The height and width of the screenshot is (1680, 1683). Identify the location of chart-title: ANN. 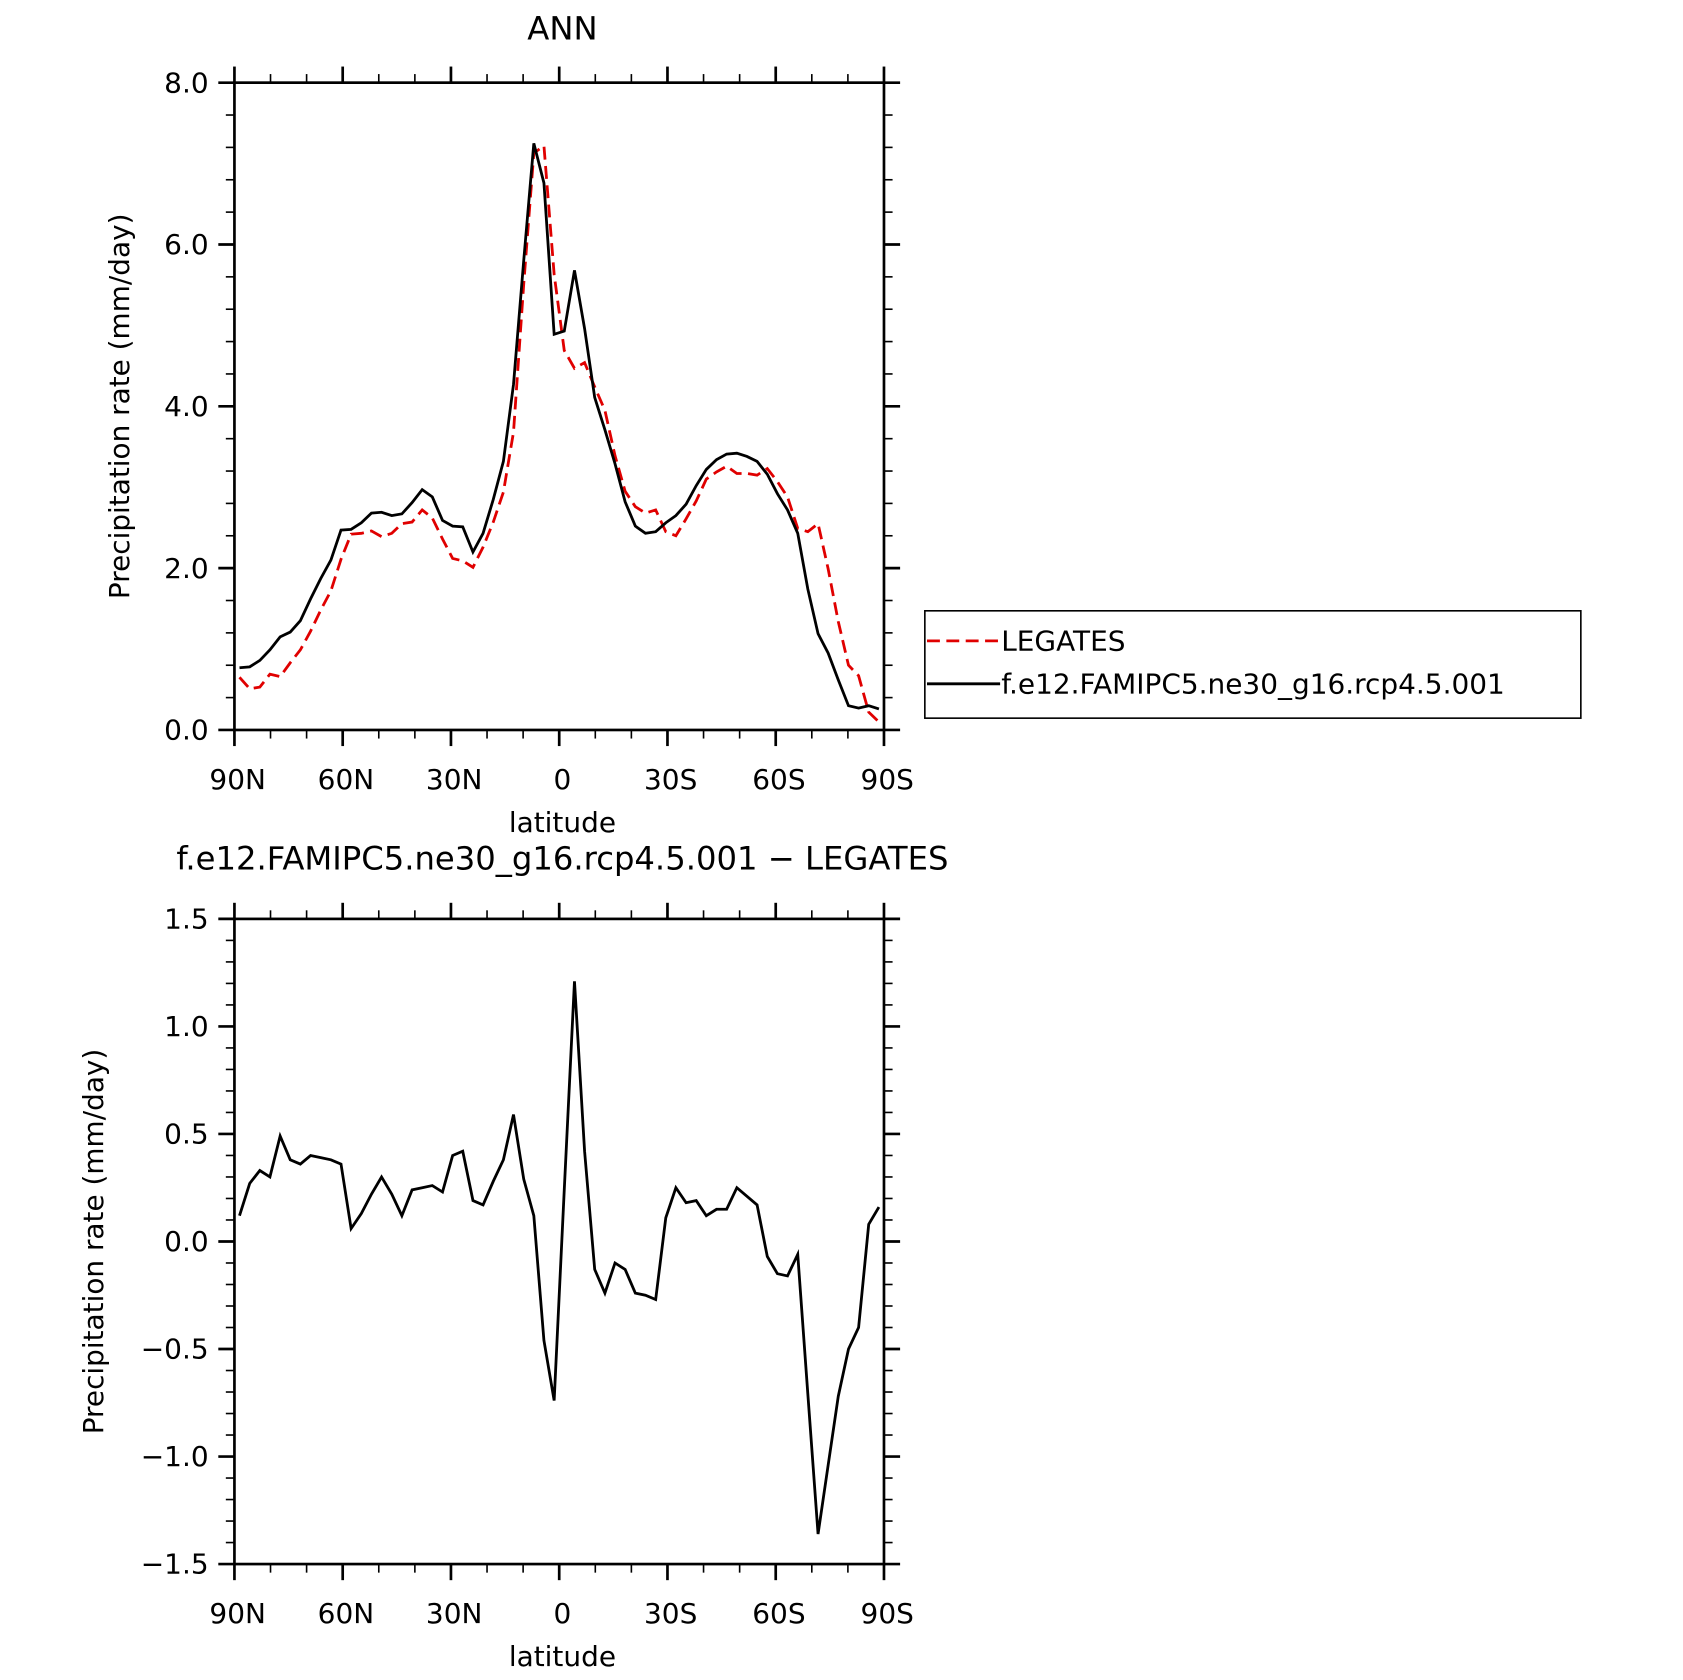
(562, 29).